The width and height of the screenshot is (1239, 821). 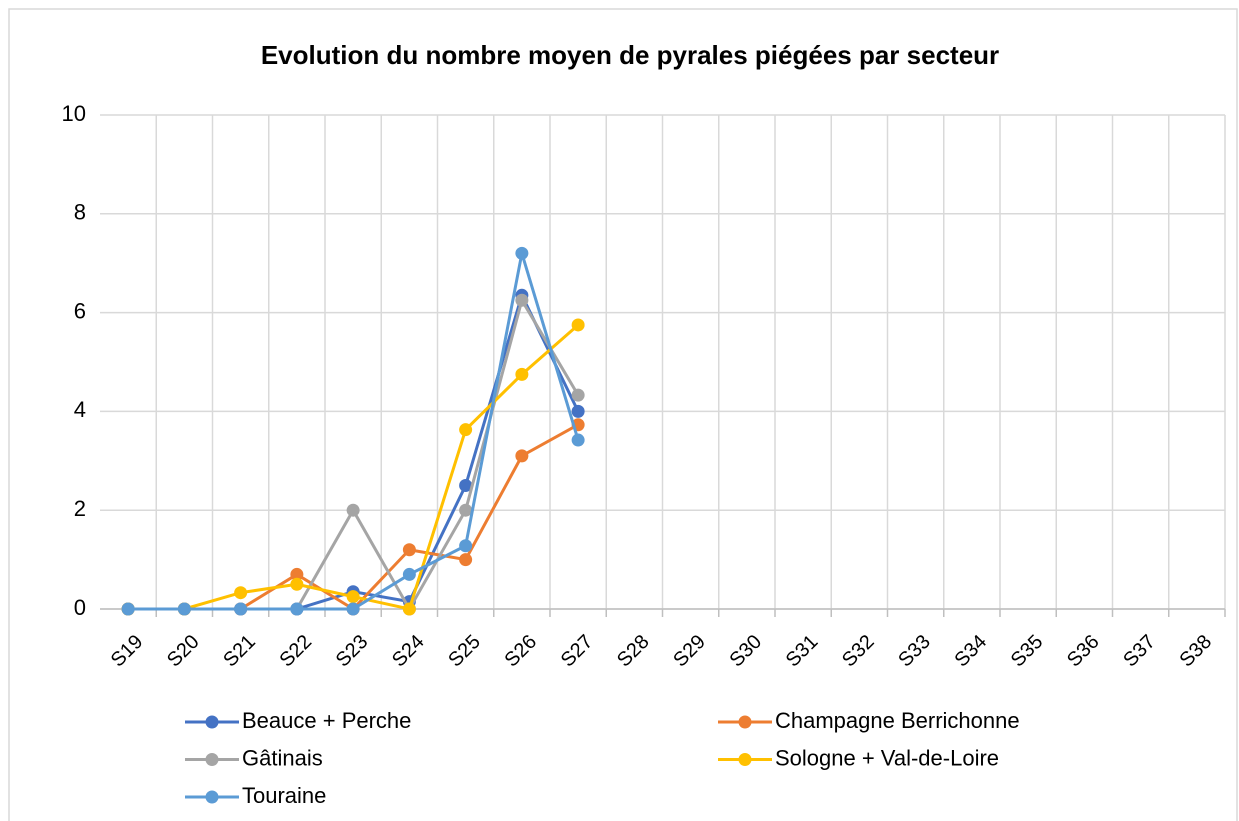 What do you see at coordinates (80, 310) in the screenshot?
I see `y-tick-label: 6` at bounding box center [80, 310].